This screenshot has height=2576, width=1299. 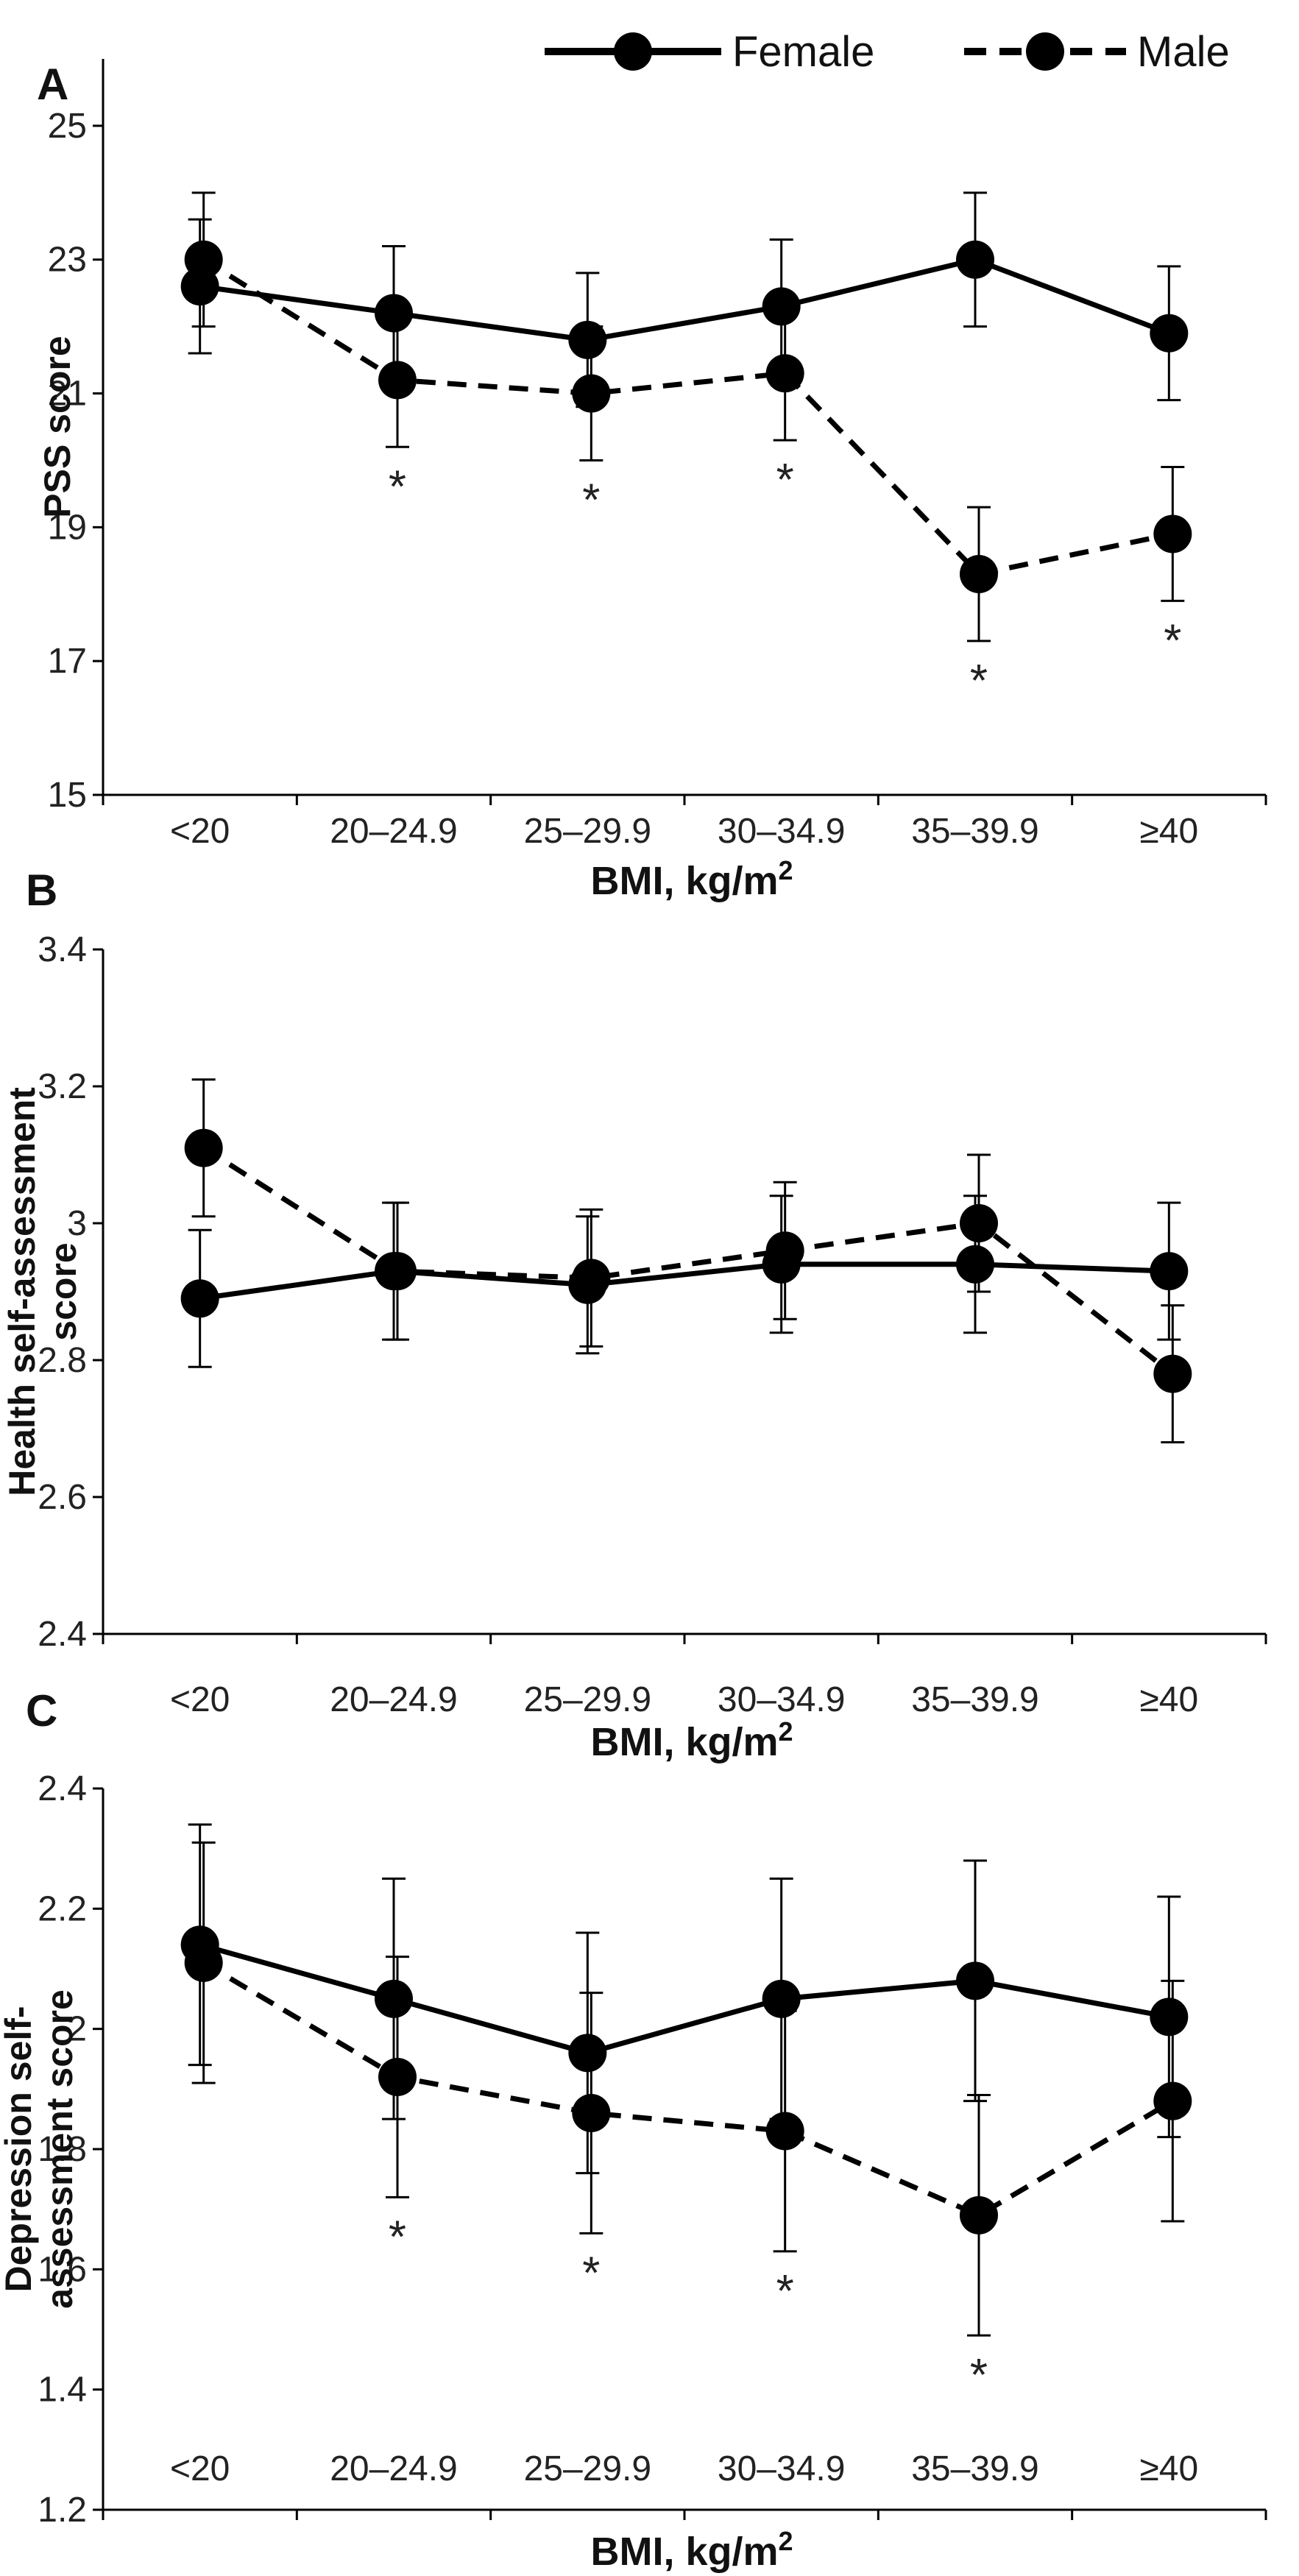 I want to click on y-tick-label: 17, so click(x=67, y=661).